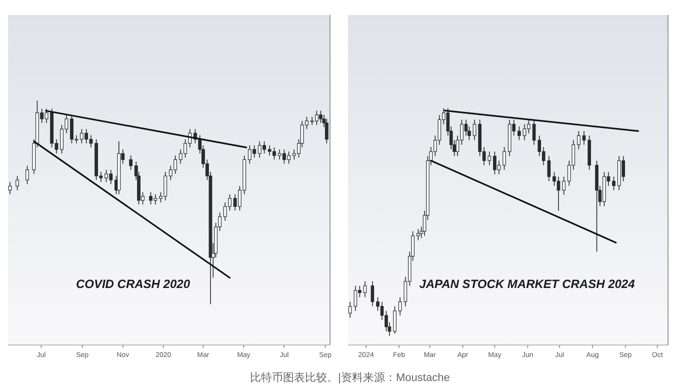  Describe the element at coordinates (527, 284) in the screenshot. I see `annotation: JAPAN STOCK MARKET CRASH 2024` at that location.